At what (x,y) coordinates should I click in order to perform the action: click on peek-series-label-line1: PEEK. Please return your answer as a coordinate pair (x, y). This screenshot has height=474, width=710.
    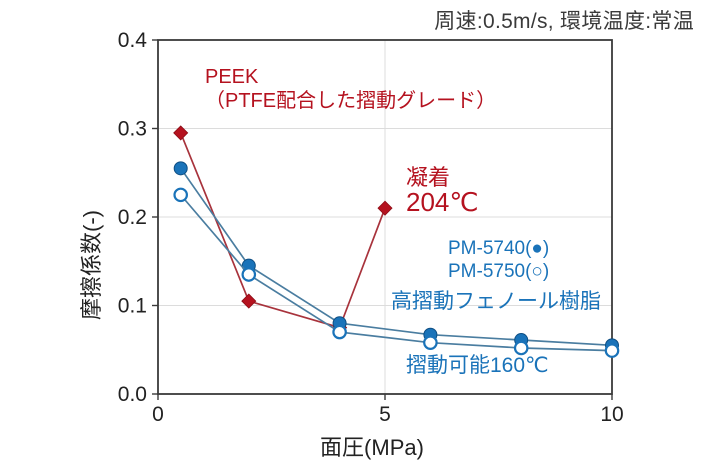
    Looking at the image, I should click on (232, 77).